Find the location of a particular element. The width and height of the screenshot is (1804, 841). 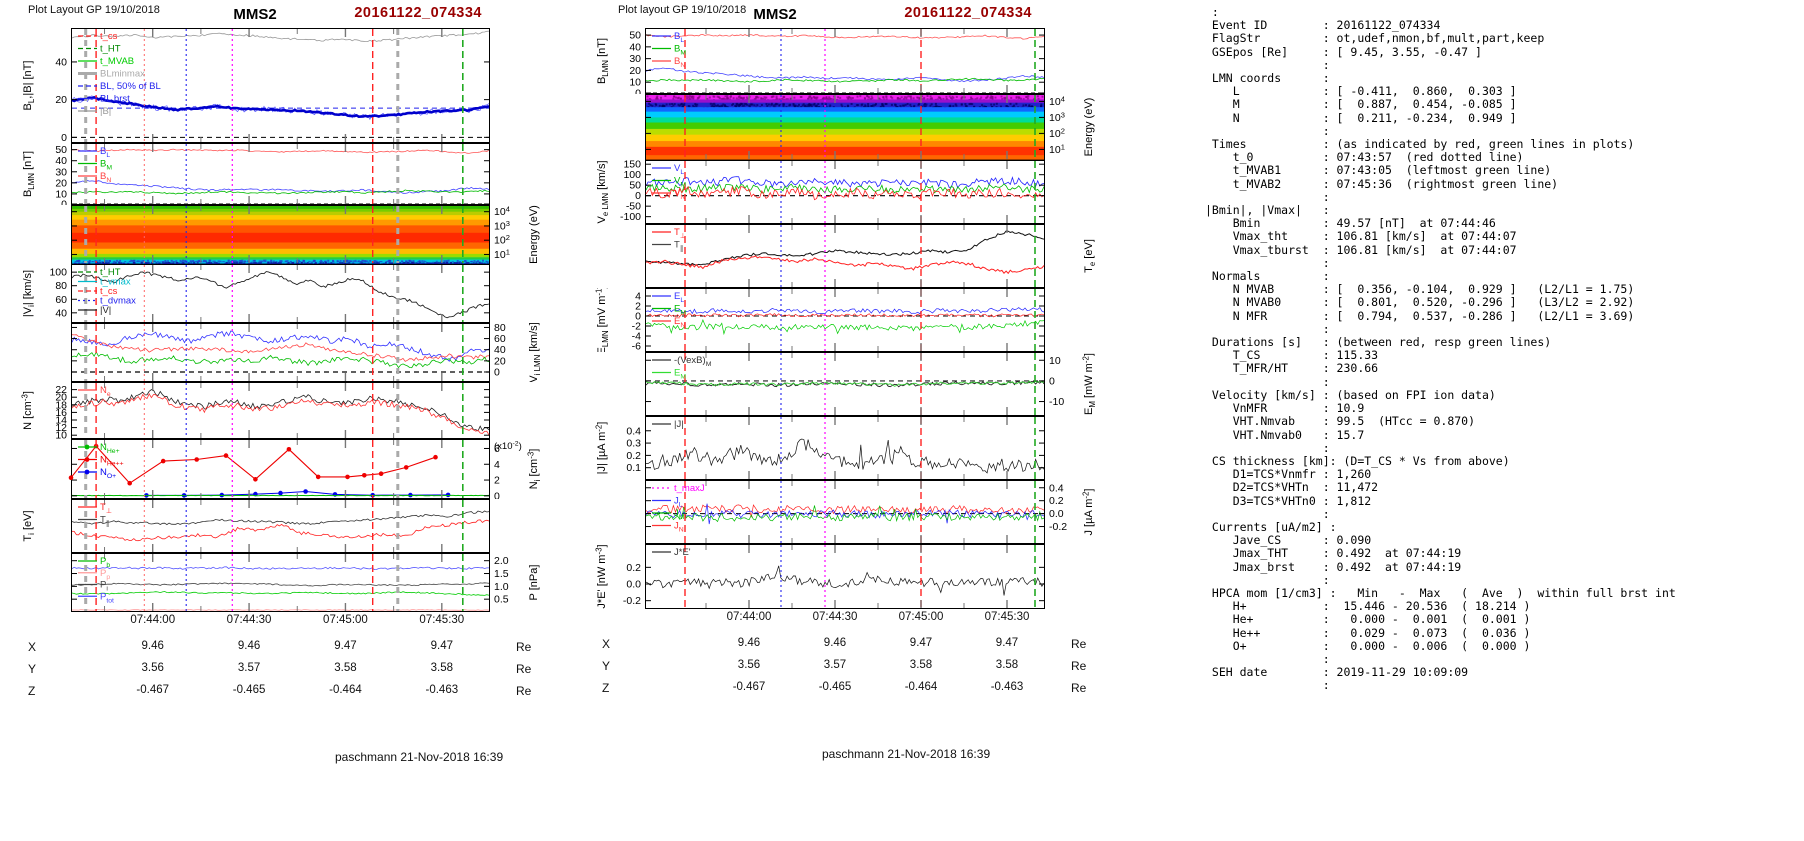

svg-text: t_maxJ is located at coordinates (689, 488).